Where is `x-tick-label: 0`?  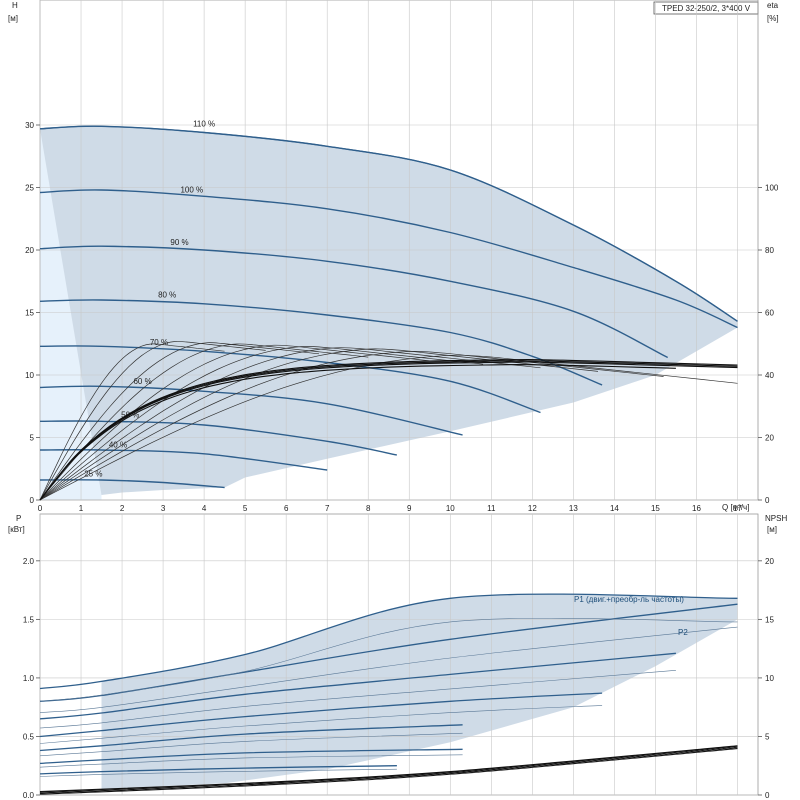 x-tick-label: 0 is located at coordinates (40, 508).